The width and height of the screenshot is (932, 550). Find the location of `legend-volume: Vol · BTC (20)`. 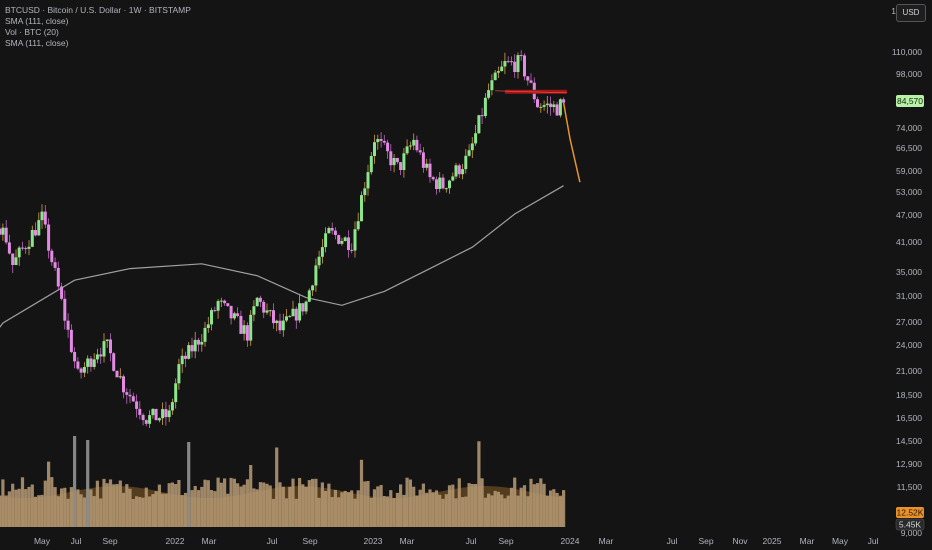

legend-volume: Vol · BTC (20) is located at coordinates (32, 32).